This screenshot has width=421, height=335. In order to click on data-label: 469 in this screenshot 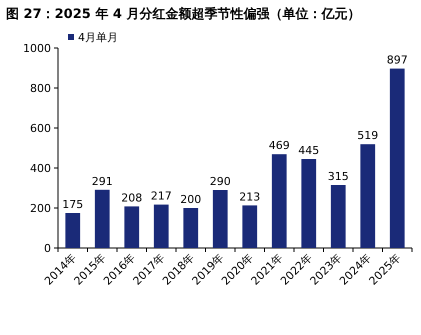, I will do `click(279, 145)`.